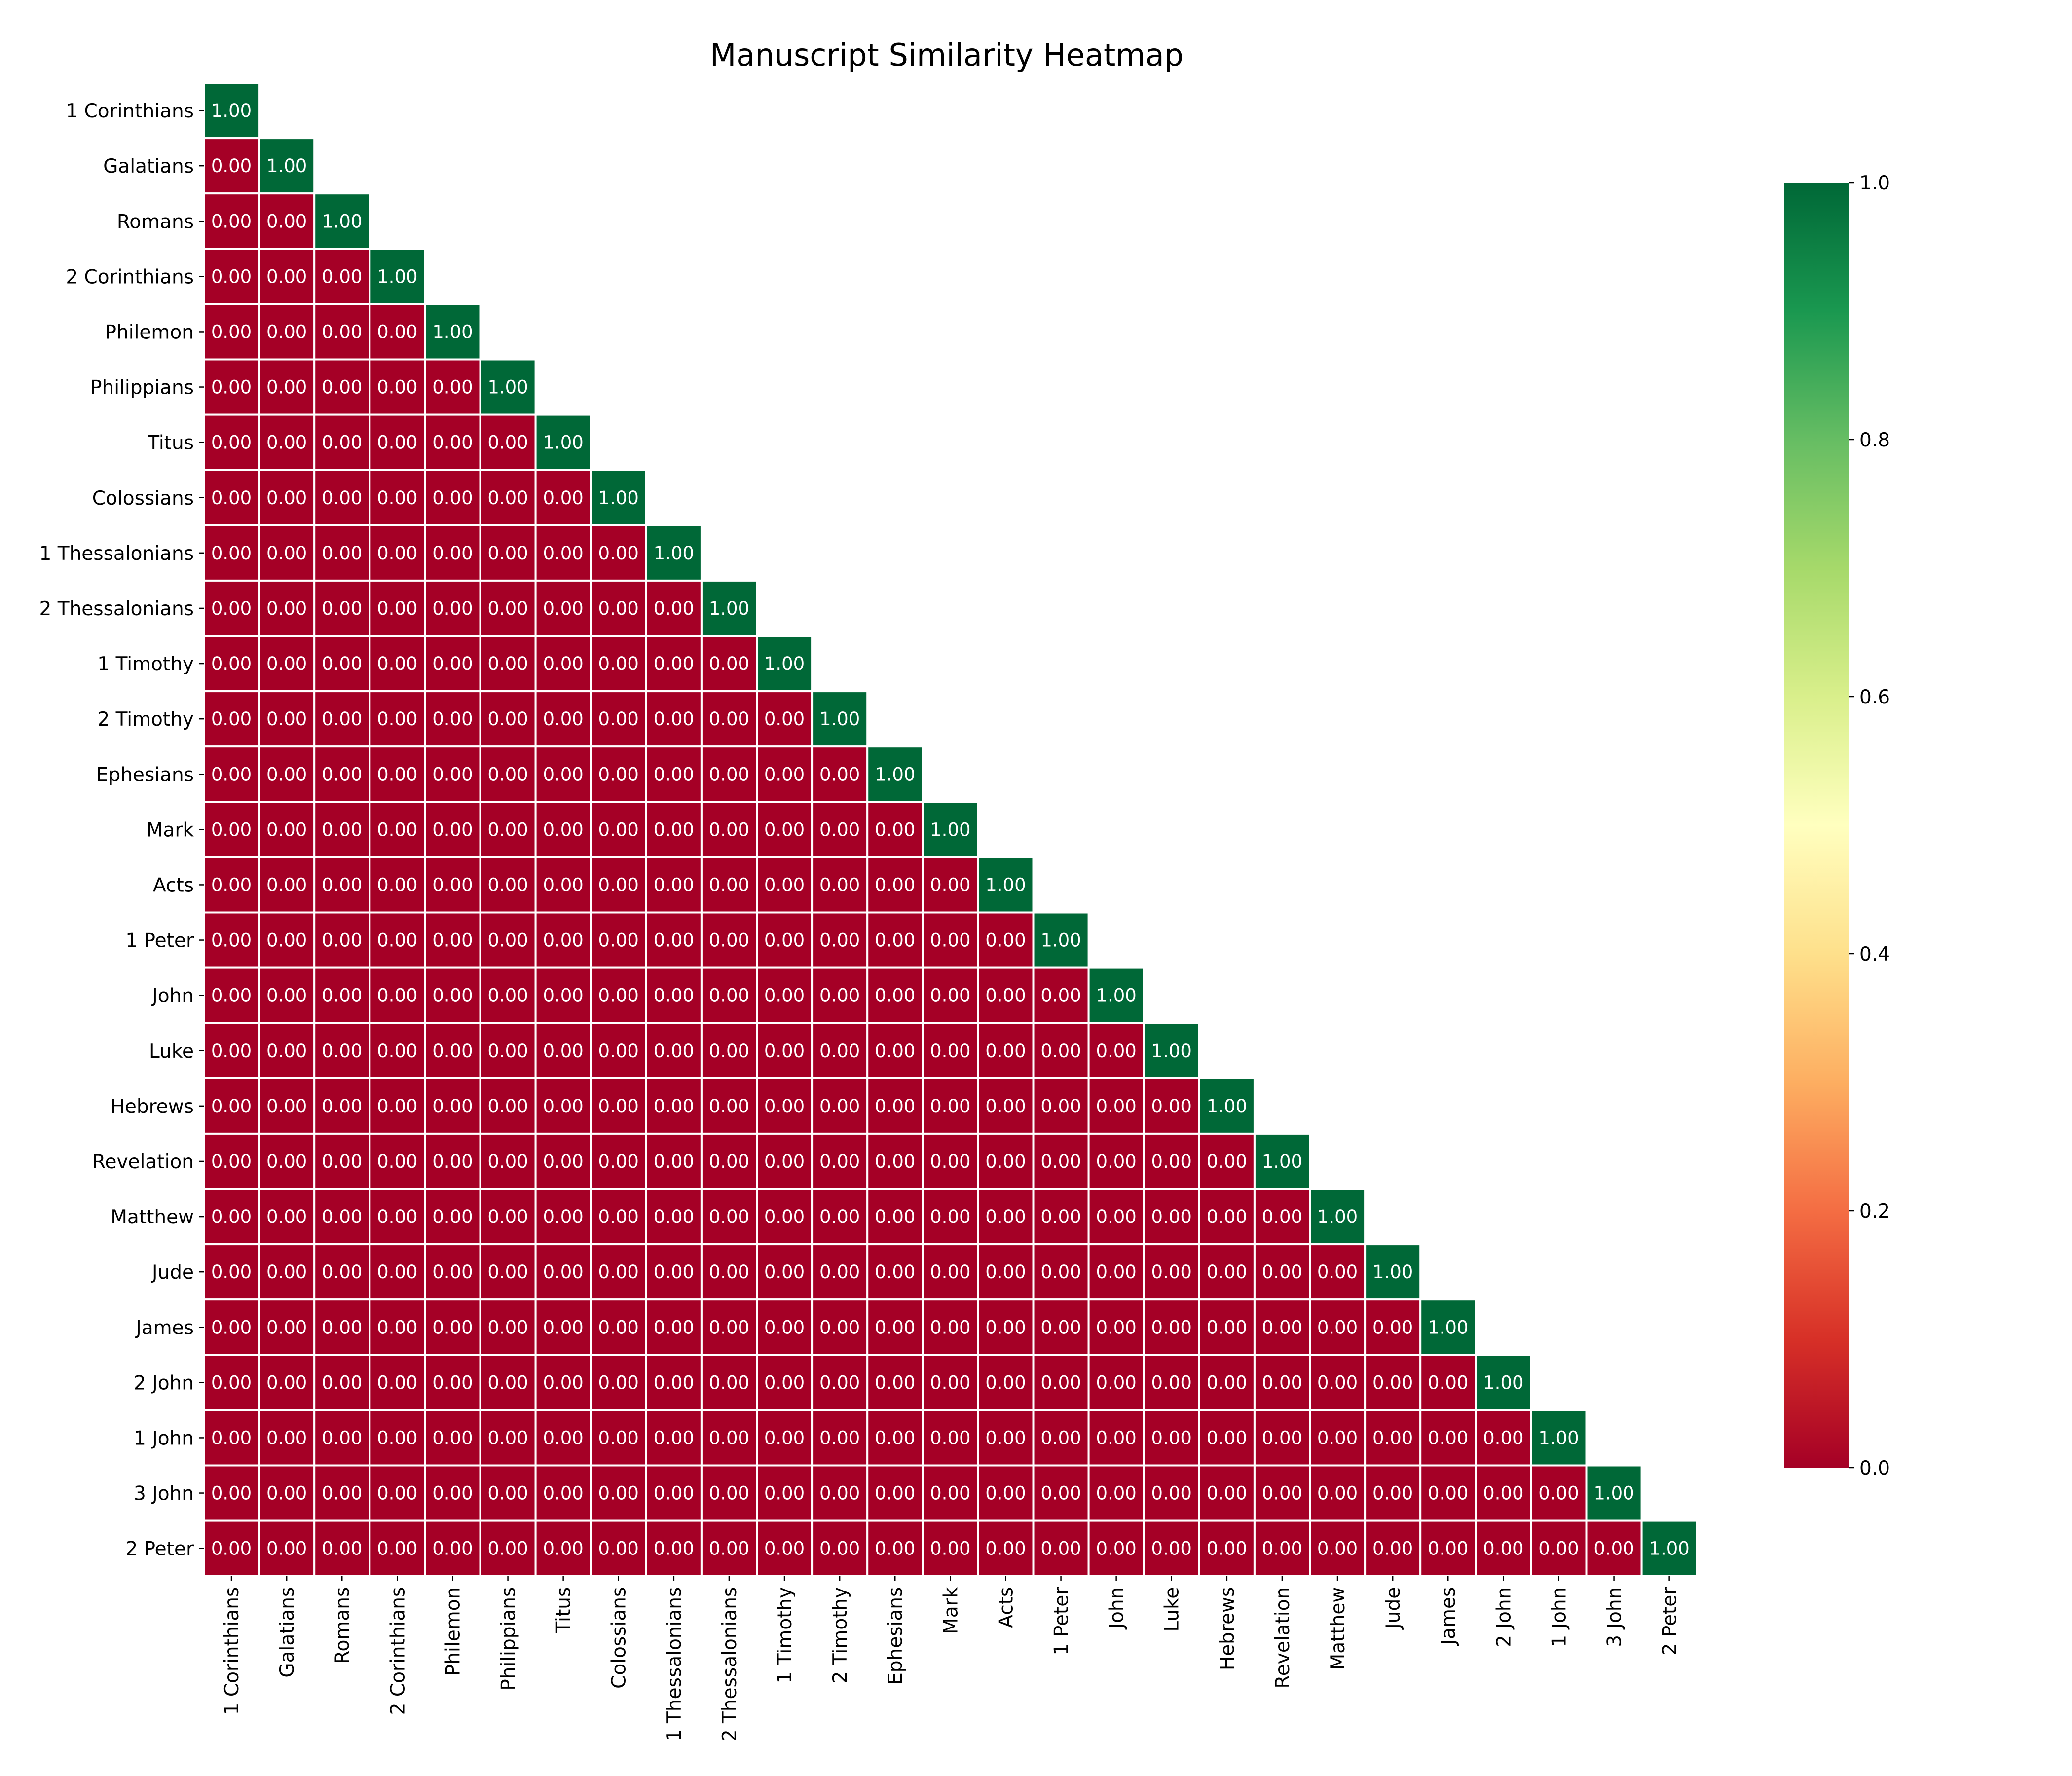 This screenshot has height=1776, width=2072. I want to click on heatmap-cell-label-20-3: 0.00, so click(397, 1217).